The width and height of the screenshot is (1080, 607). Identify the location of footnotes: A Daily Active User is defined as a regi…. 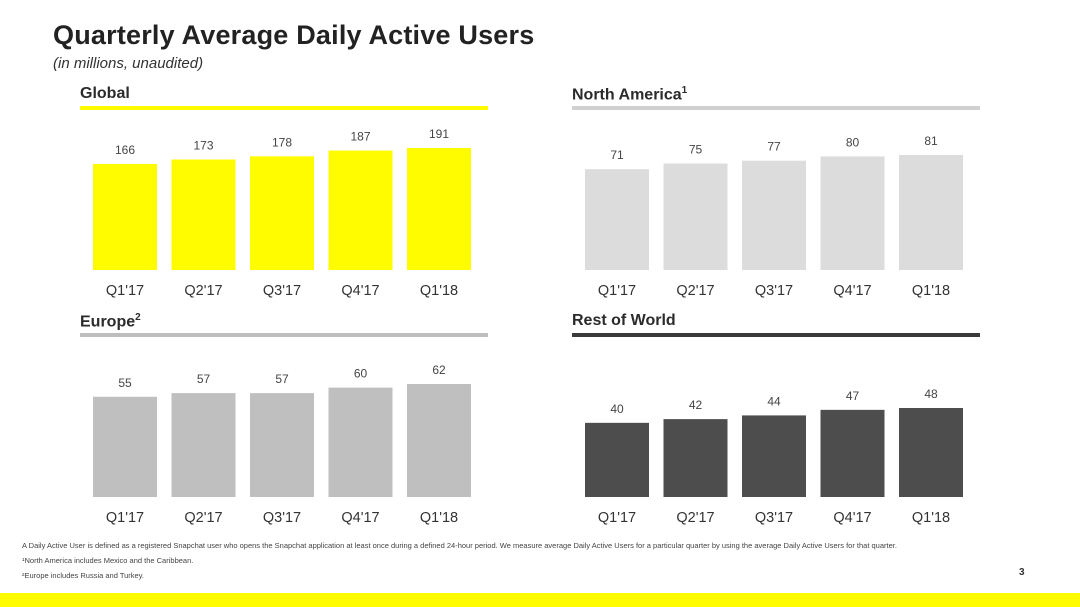
(497, 560).